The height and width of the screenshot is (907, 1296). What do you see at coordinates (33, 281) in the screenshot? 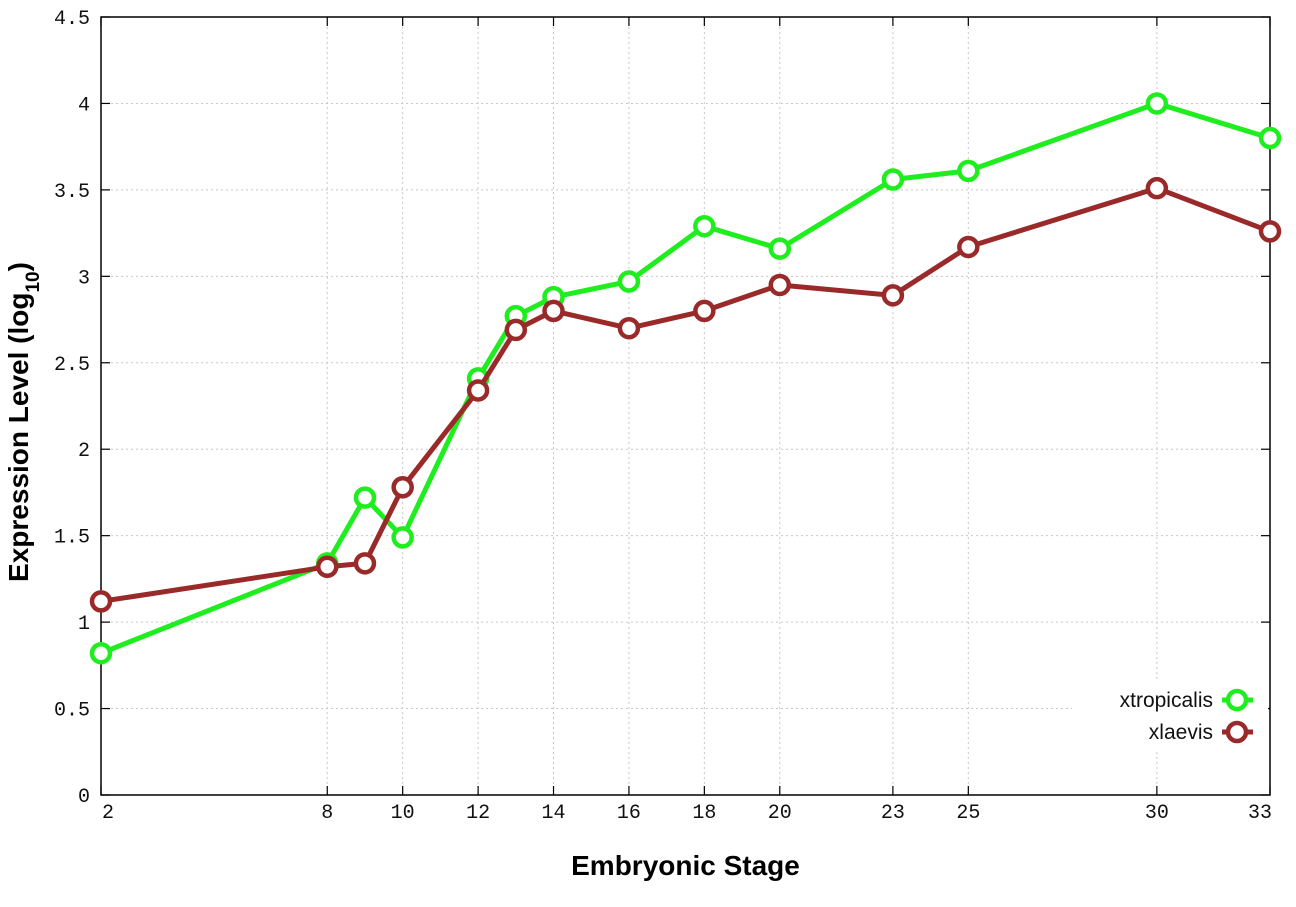
I see `y-axis-title-subscript: 10` at bounding box center [33, 281].